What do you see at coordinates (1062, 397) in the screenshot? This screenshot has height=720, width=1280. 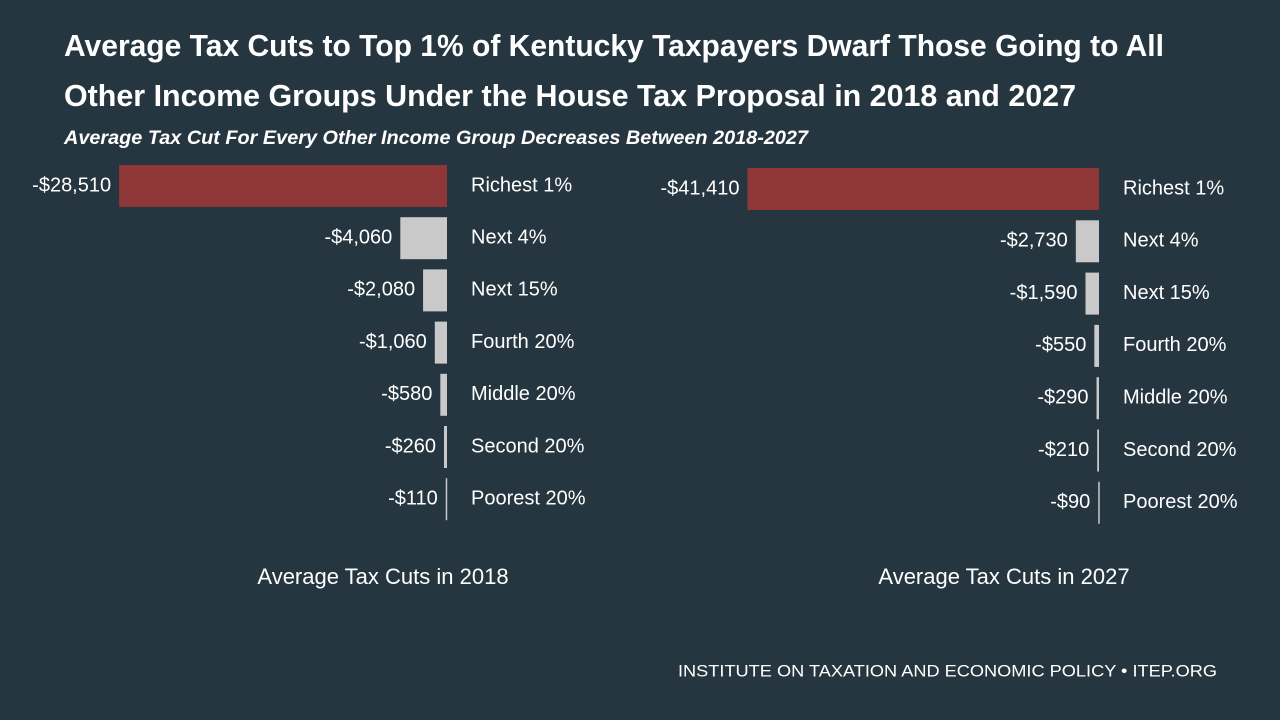 I see `value-label: -$290` at bounding box center [1062, 397].